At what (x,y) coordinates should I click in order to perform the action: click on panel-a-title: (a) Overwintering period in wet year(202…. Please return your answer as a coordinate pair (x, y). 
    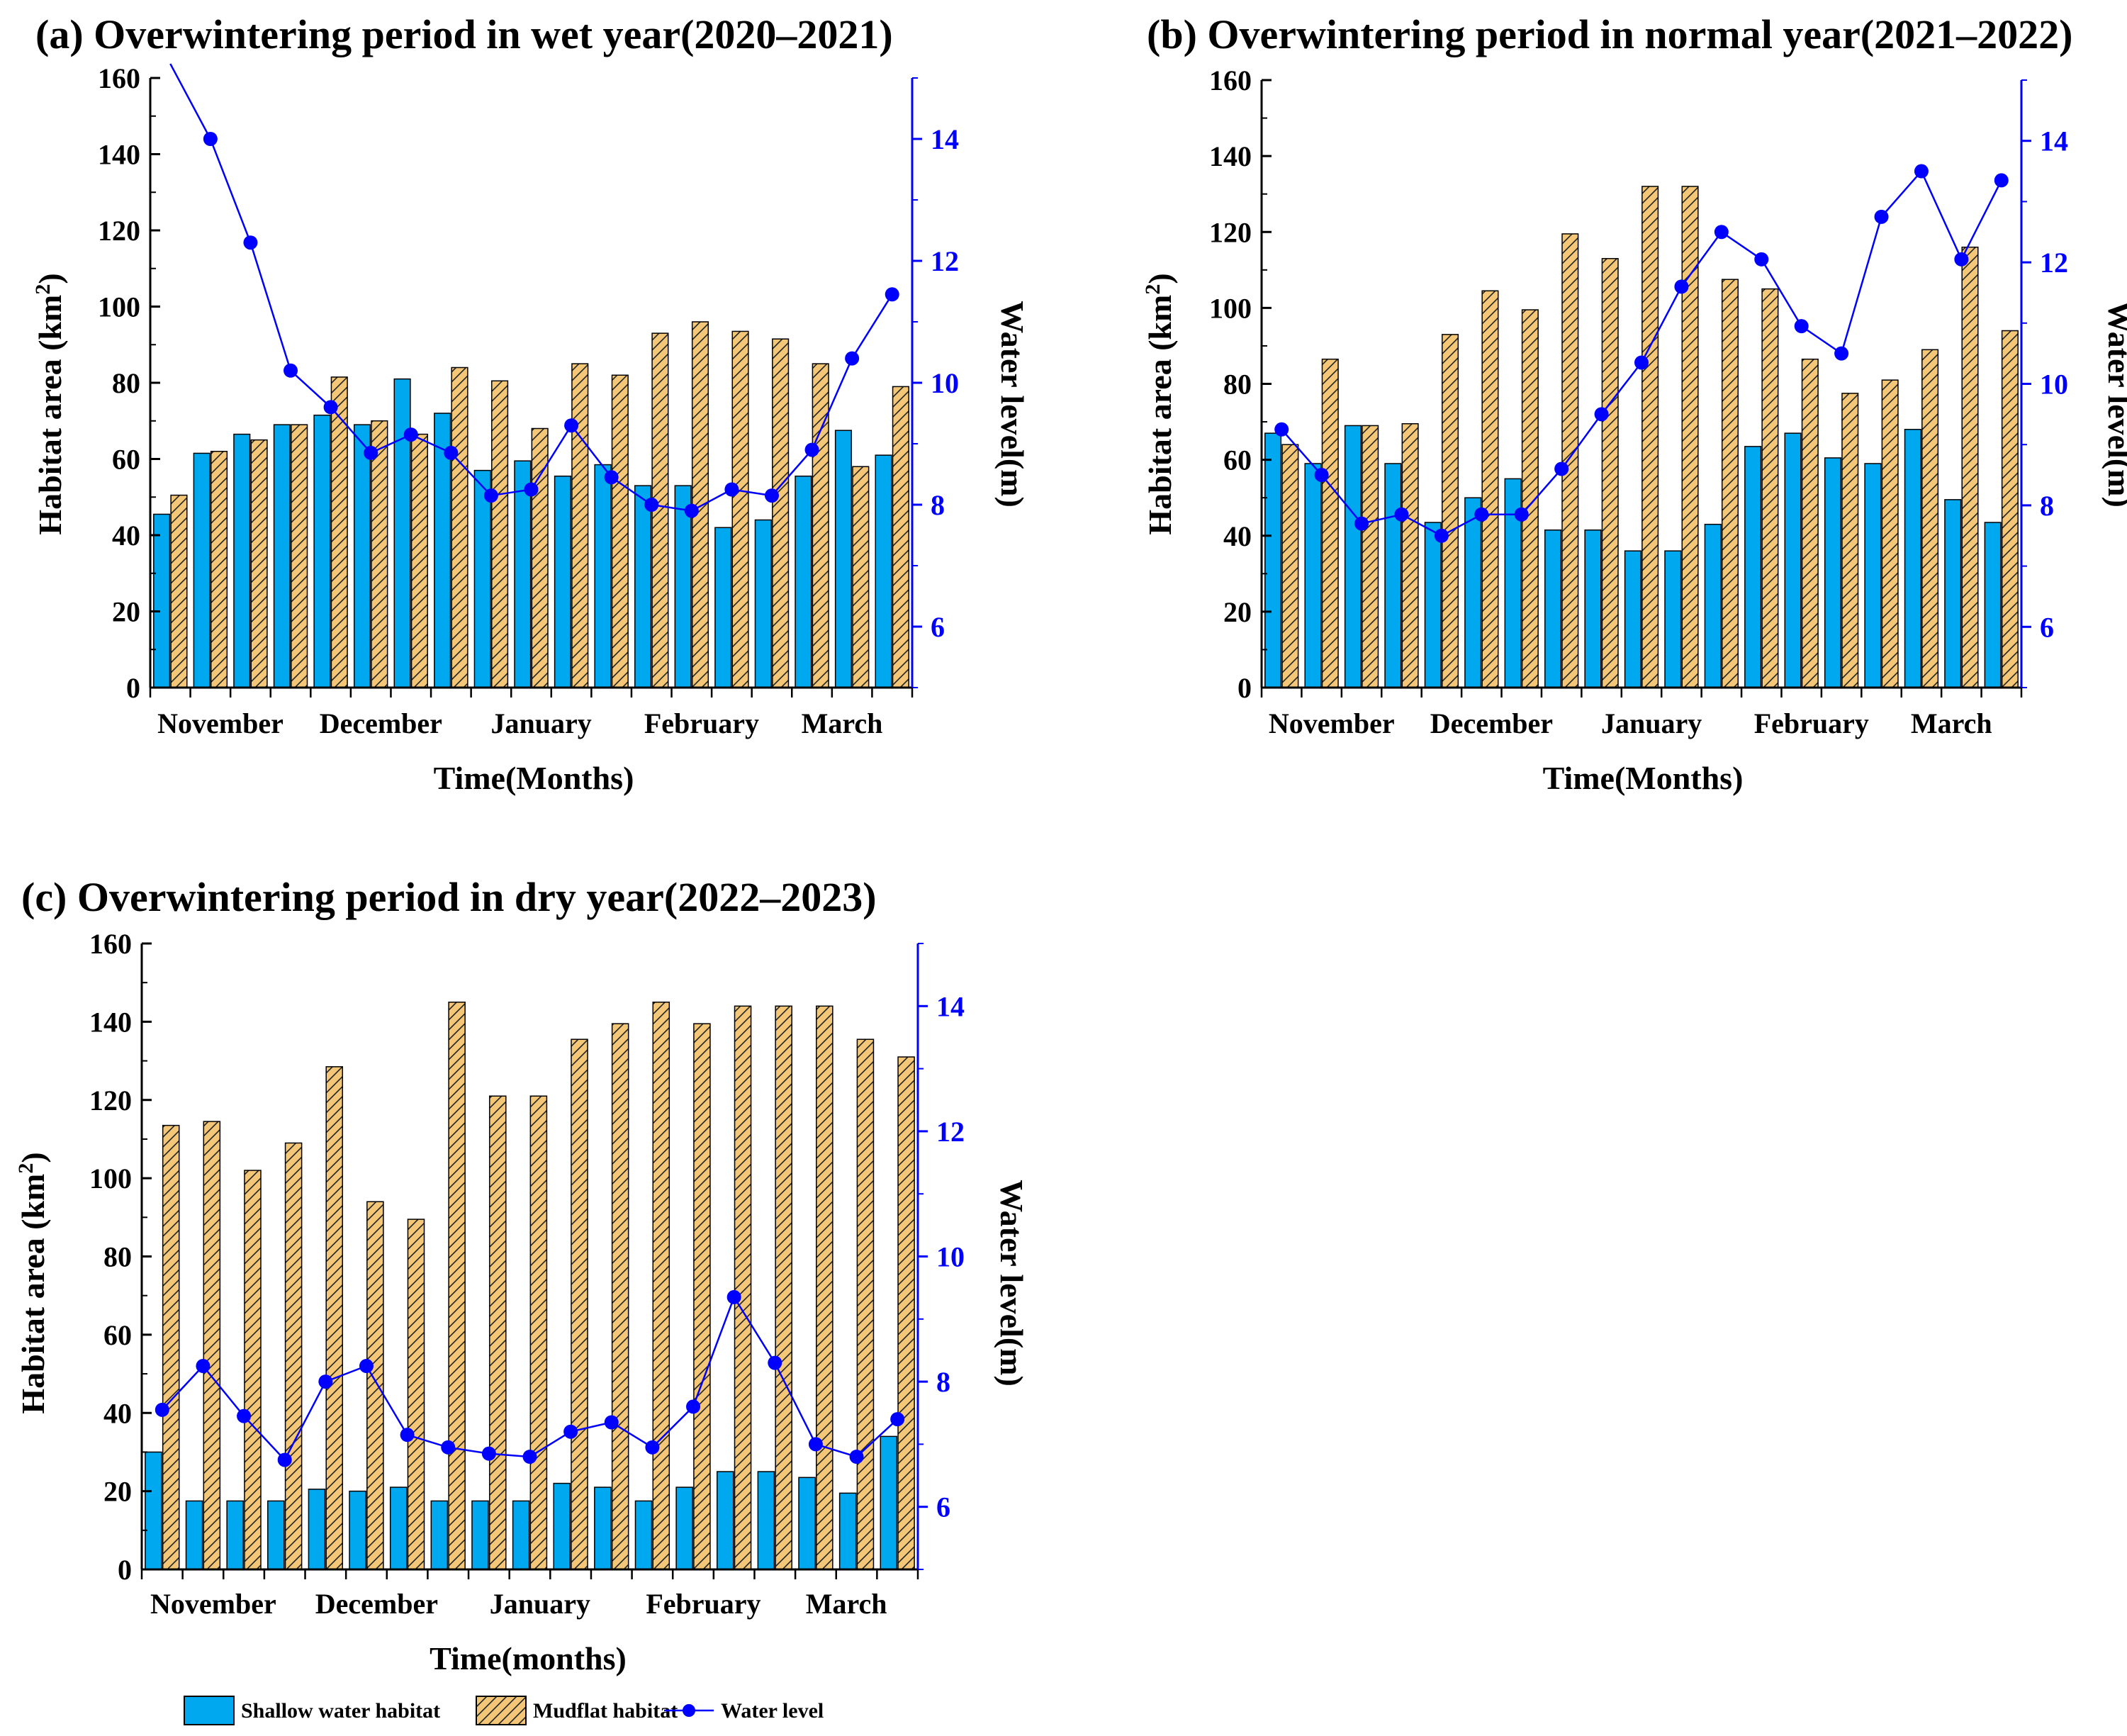
    Looking at the image, I should click on (464, 34).